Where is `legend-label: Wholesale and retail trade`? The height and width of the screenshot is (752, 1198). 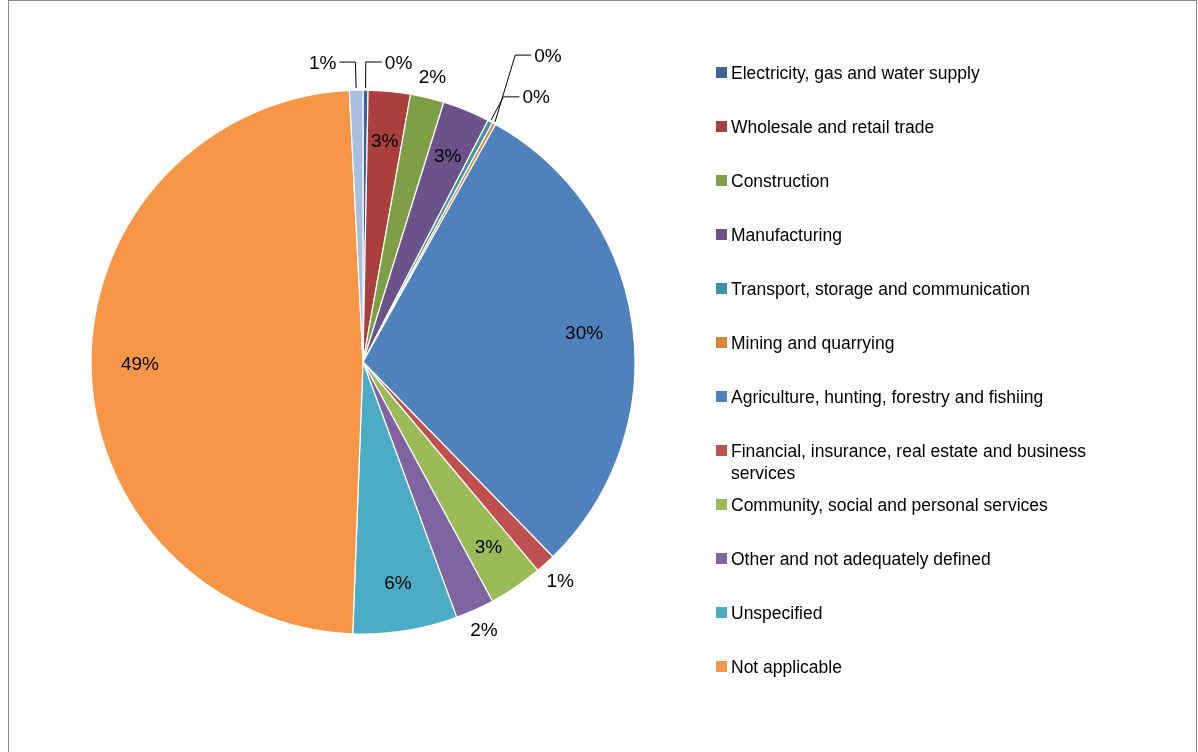 legend-label: Wholesale and retail trade is located at coordinates (833, 127).